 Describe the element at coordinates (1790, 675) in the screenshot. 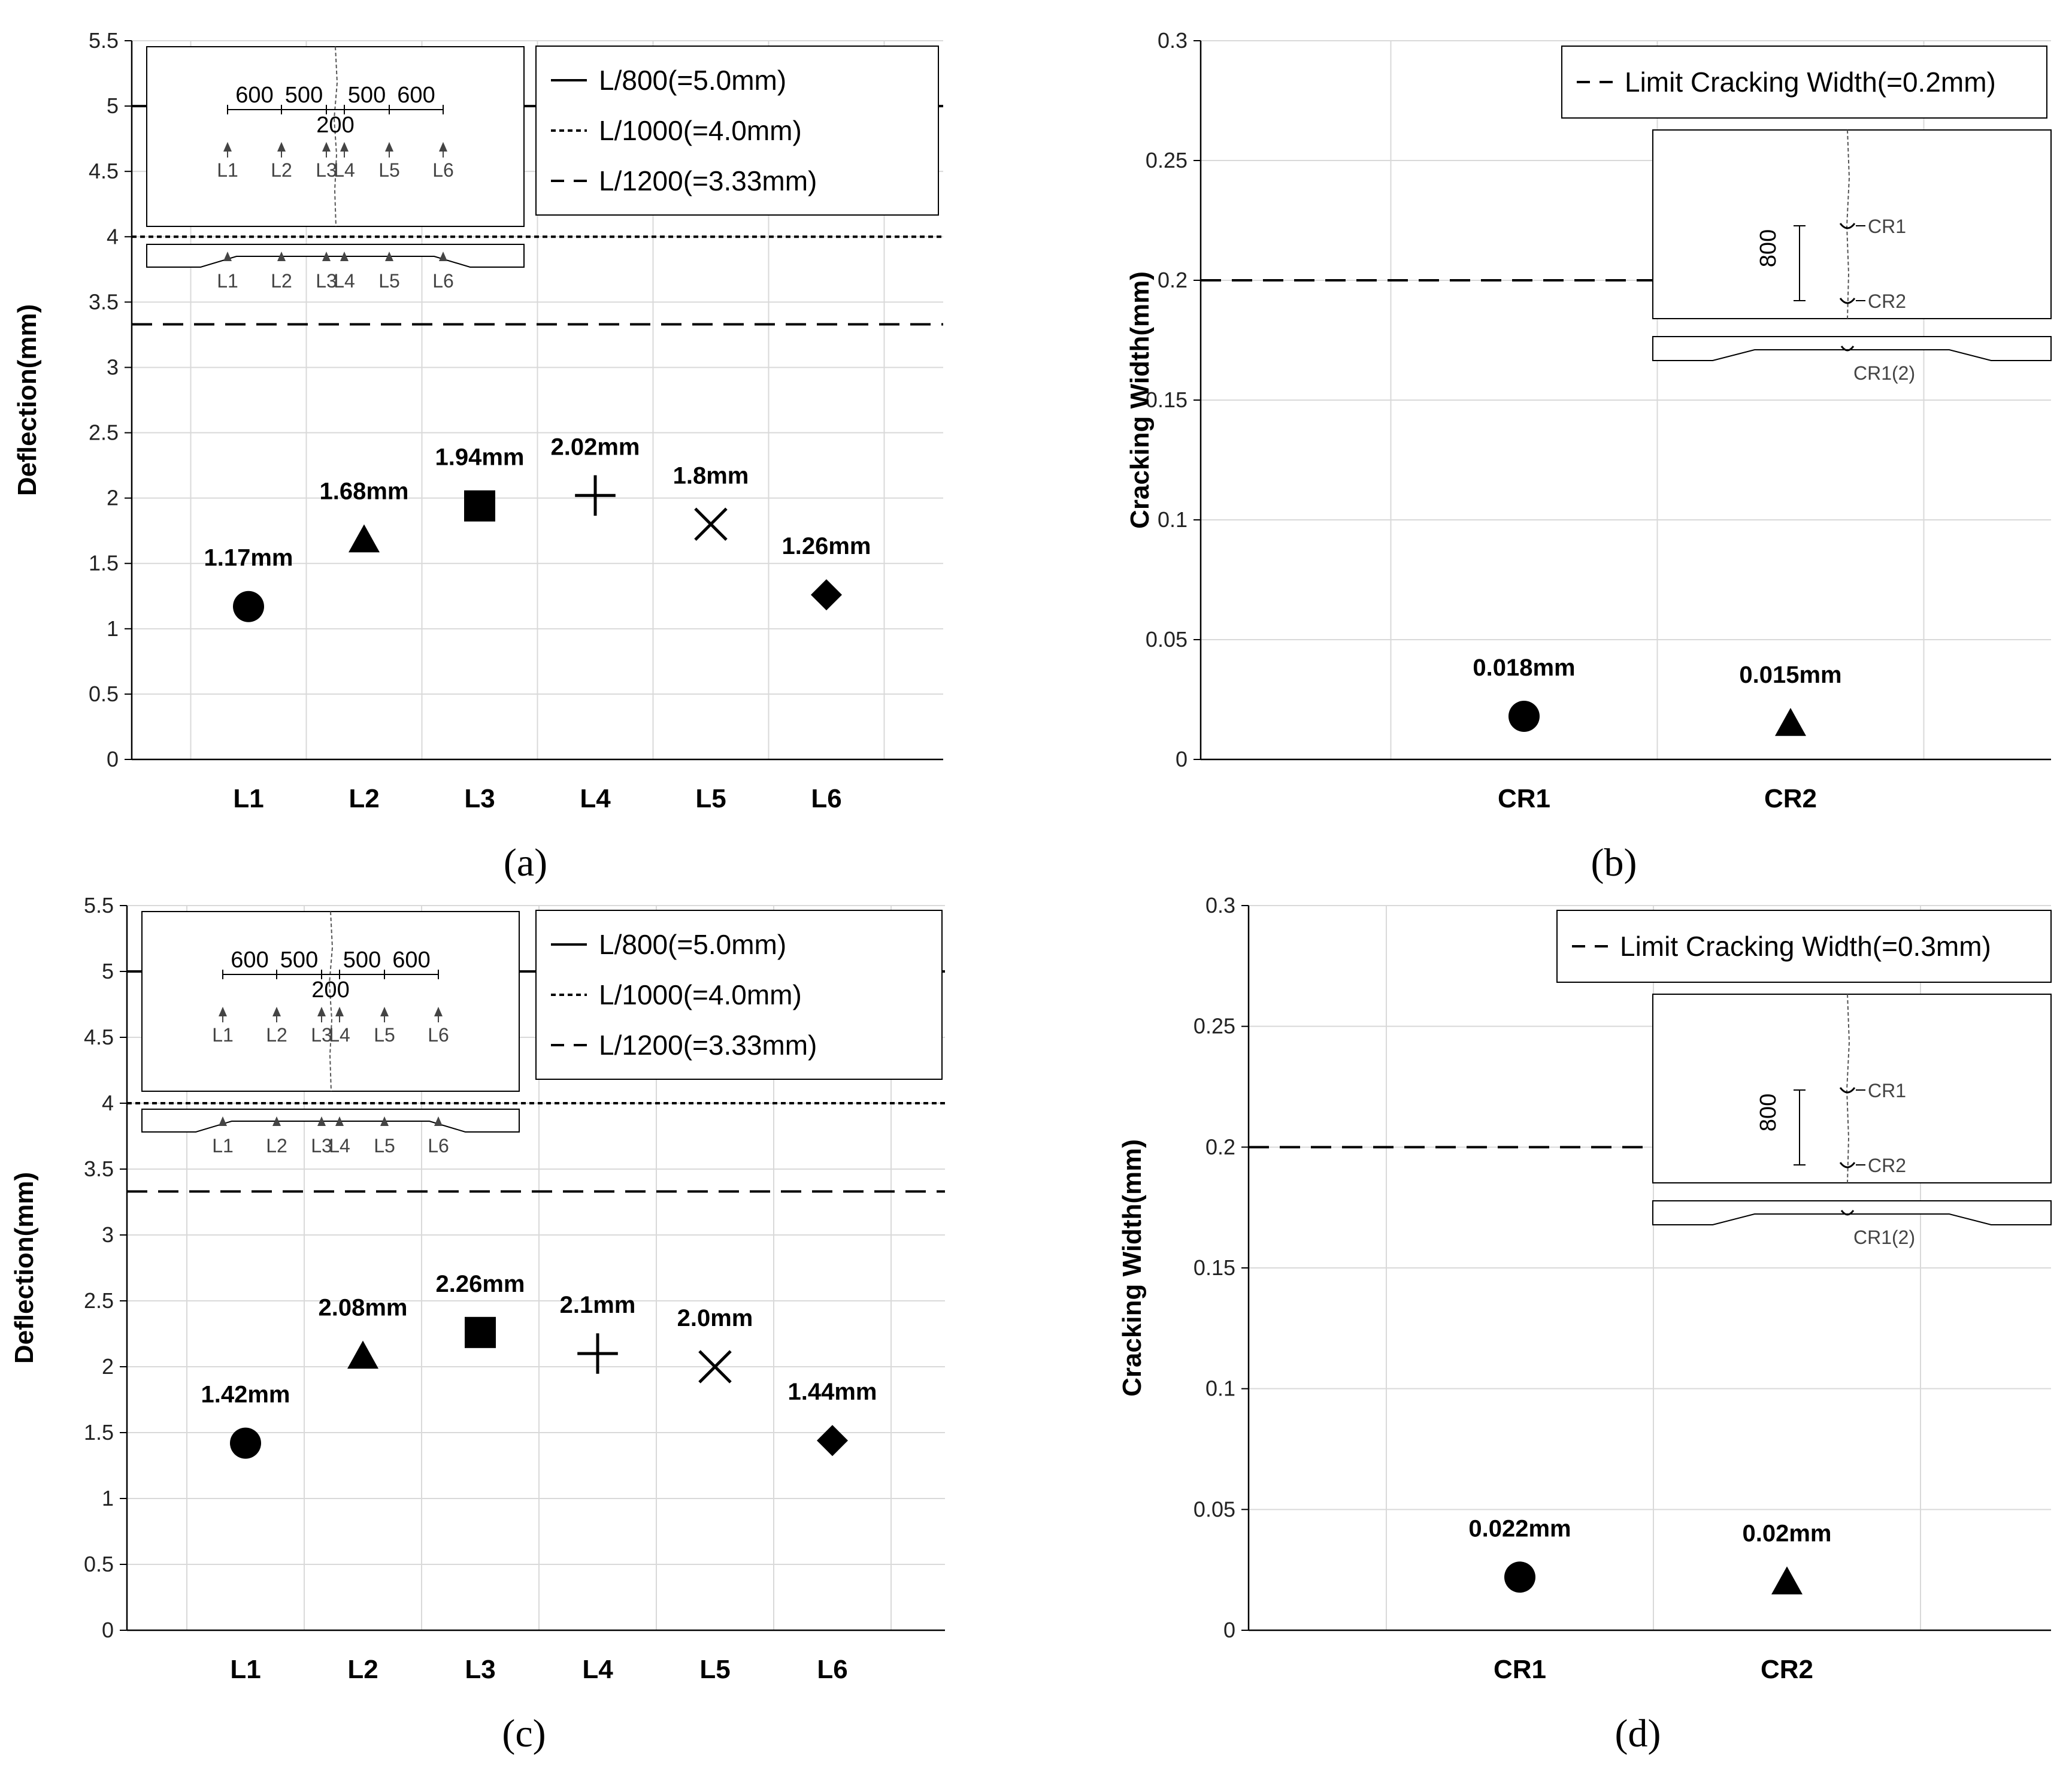

I see `data-label-cr2: 0.015mm` at that location.